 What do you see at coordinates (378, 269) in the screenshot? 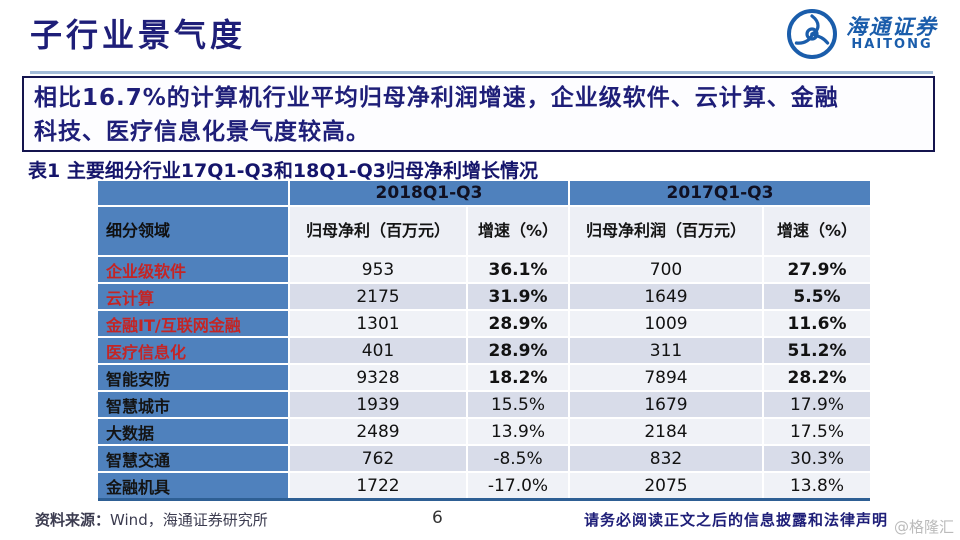
I see `net-profit-2018-cell: 953` at bounding box center [378, 269].